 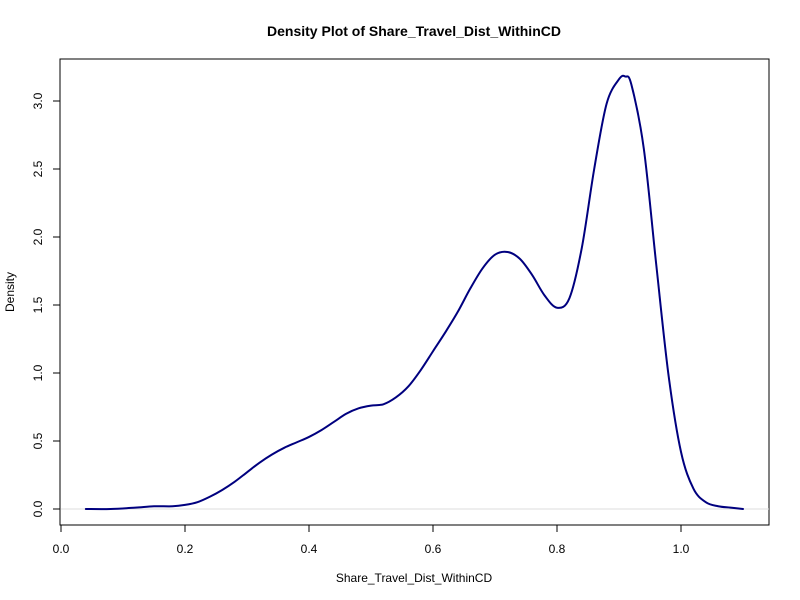 I want to click on x-tick-label: 0.8, so click(x=557, y=549).